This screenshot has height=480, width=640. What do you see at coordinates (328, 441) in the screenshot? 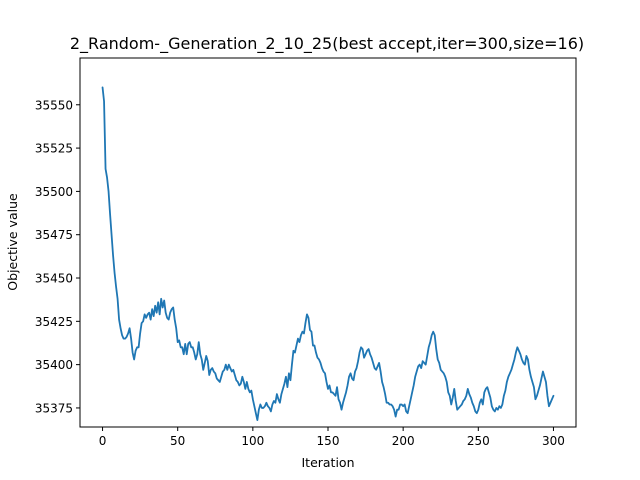
I see `x-tick-label-3: 150` at bounding box center [328, 441].